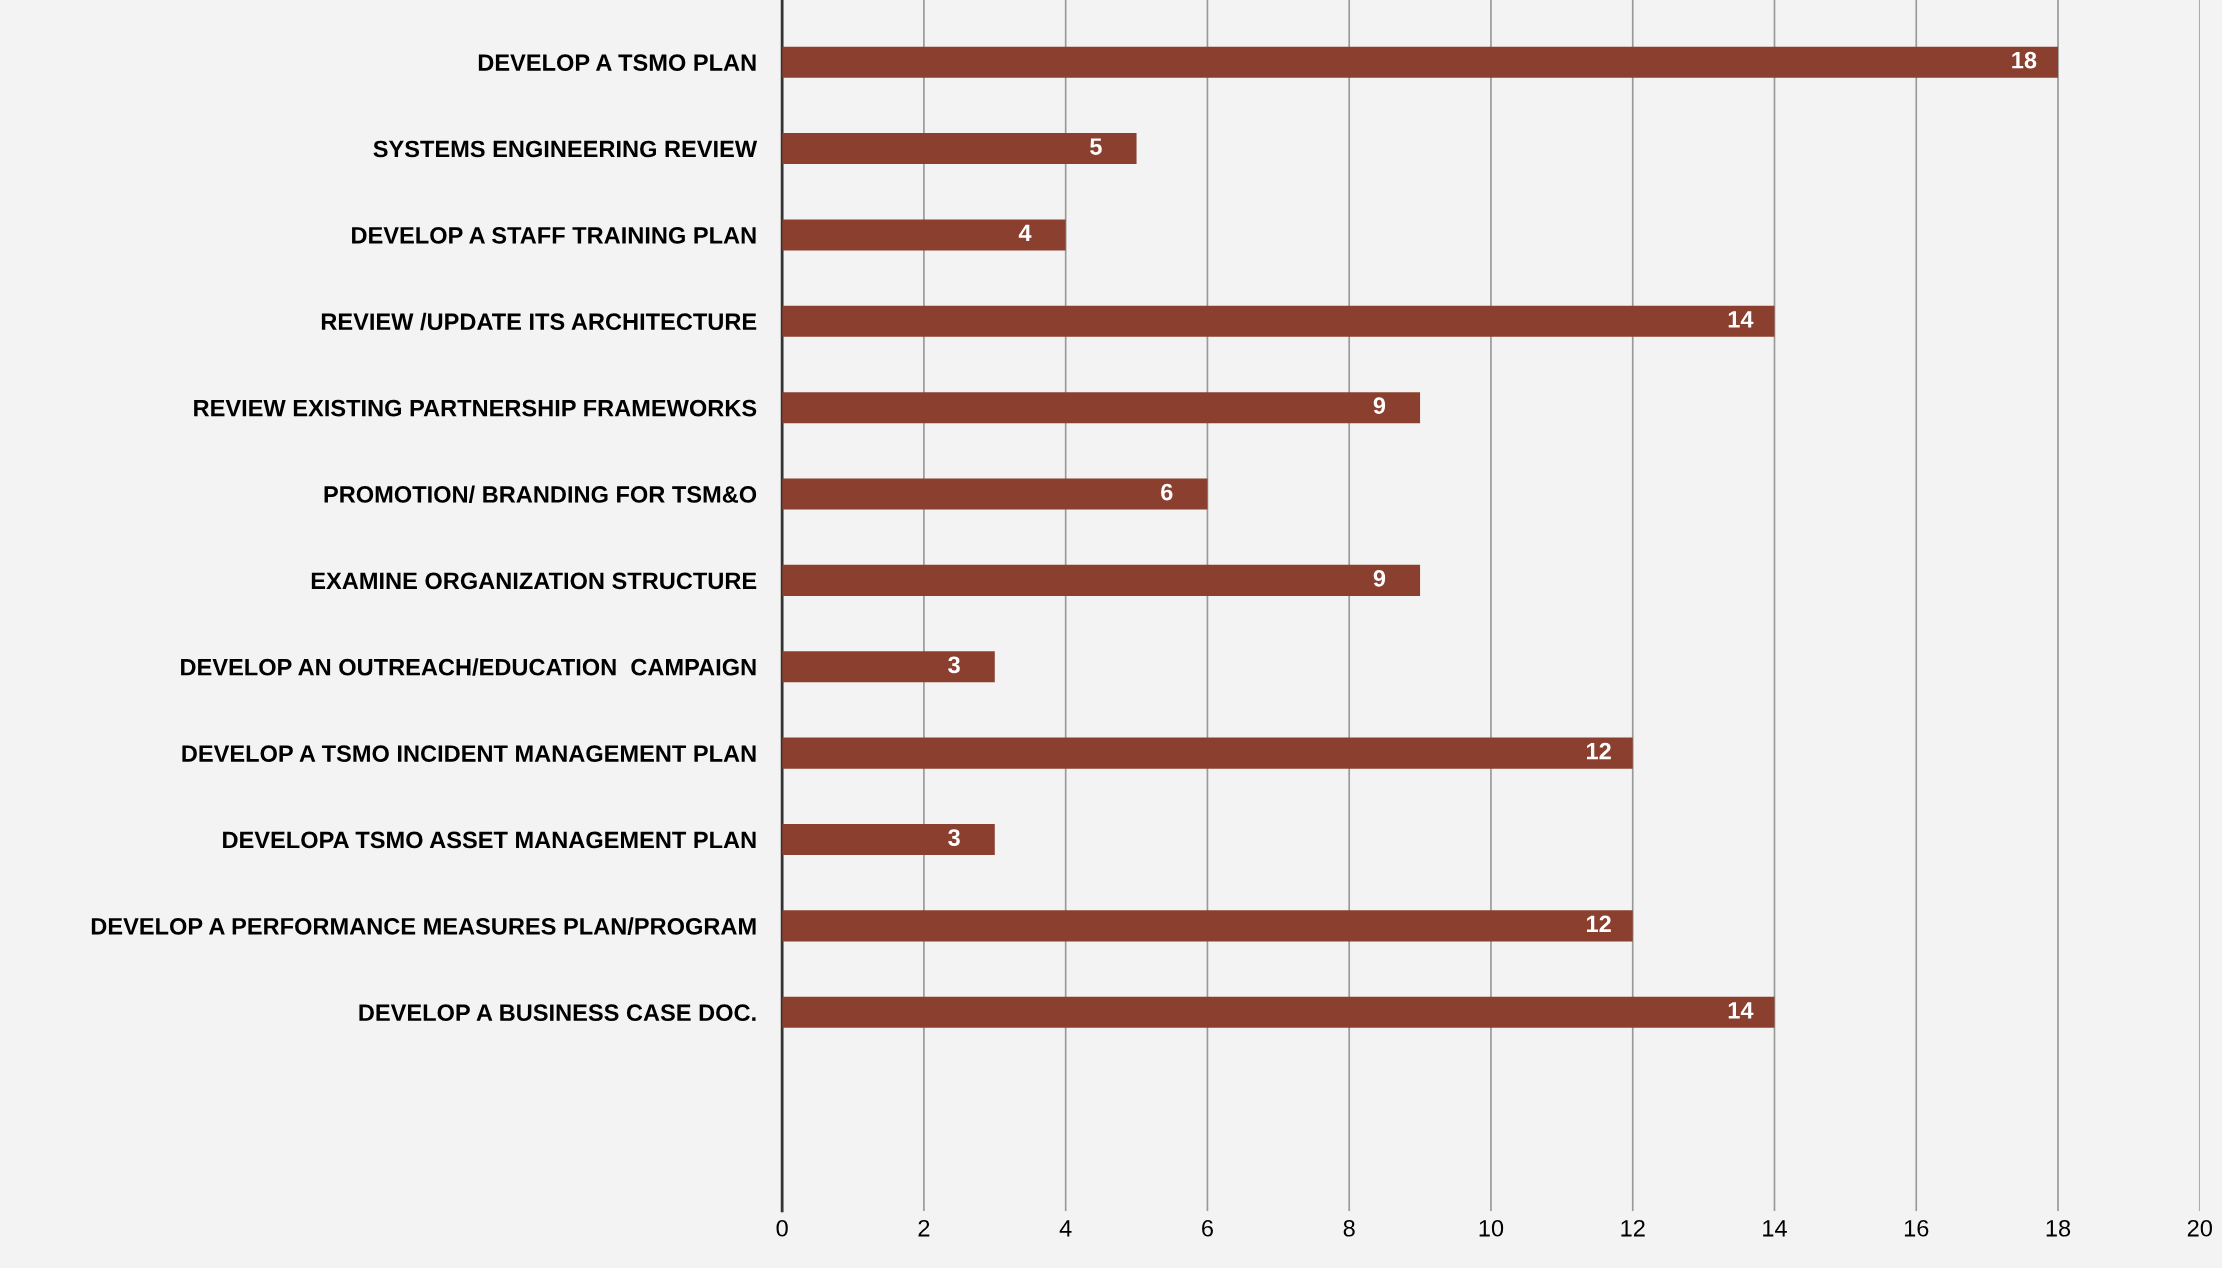 This screenshot has height=1268, width=2222. I want to click on x-tick-label: 8, so click(1349, 1228).